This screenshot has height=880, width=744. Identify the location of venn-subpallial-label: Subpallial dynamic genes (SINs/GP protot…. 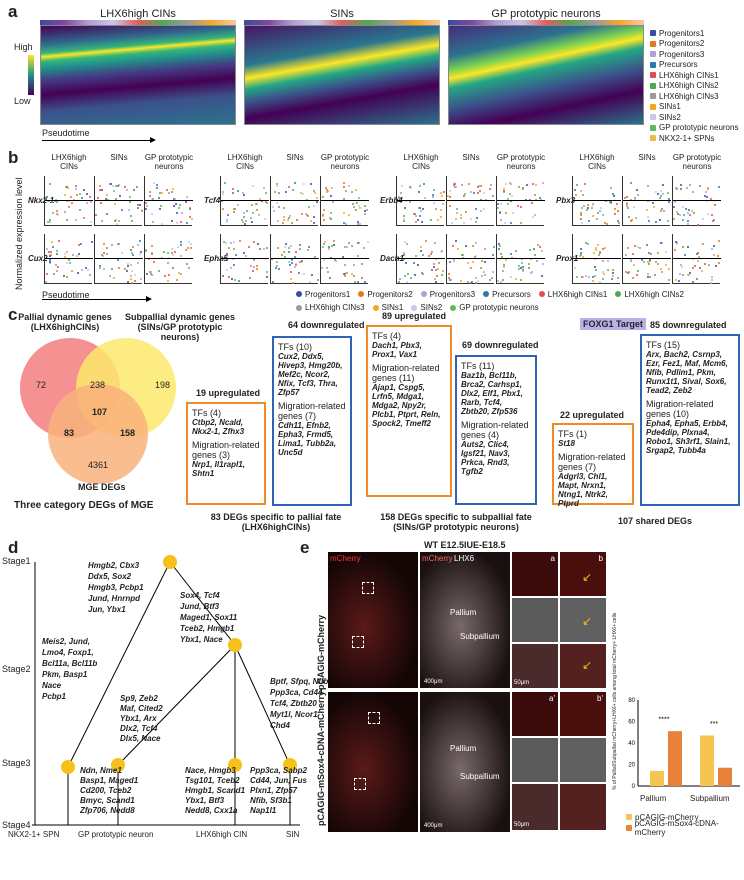
(180, 327).